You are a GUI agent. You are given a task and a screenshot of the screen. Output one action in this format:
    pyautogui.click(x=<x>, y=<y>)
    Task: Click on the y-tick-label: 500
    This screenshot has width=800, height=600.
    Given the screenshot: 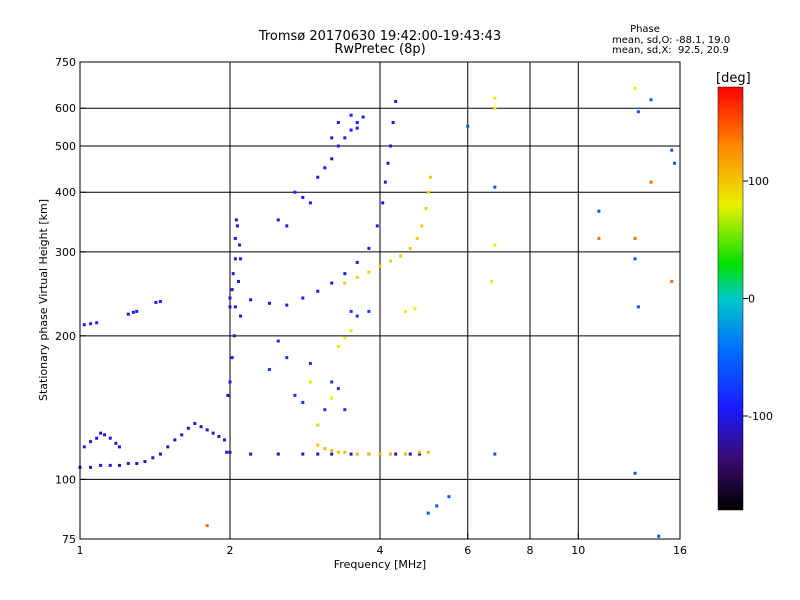 What is the action you would take?
    pyautogui.click(x=65, y=146)
    